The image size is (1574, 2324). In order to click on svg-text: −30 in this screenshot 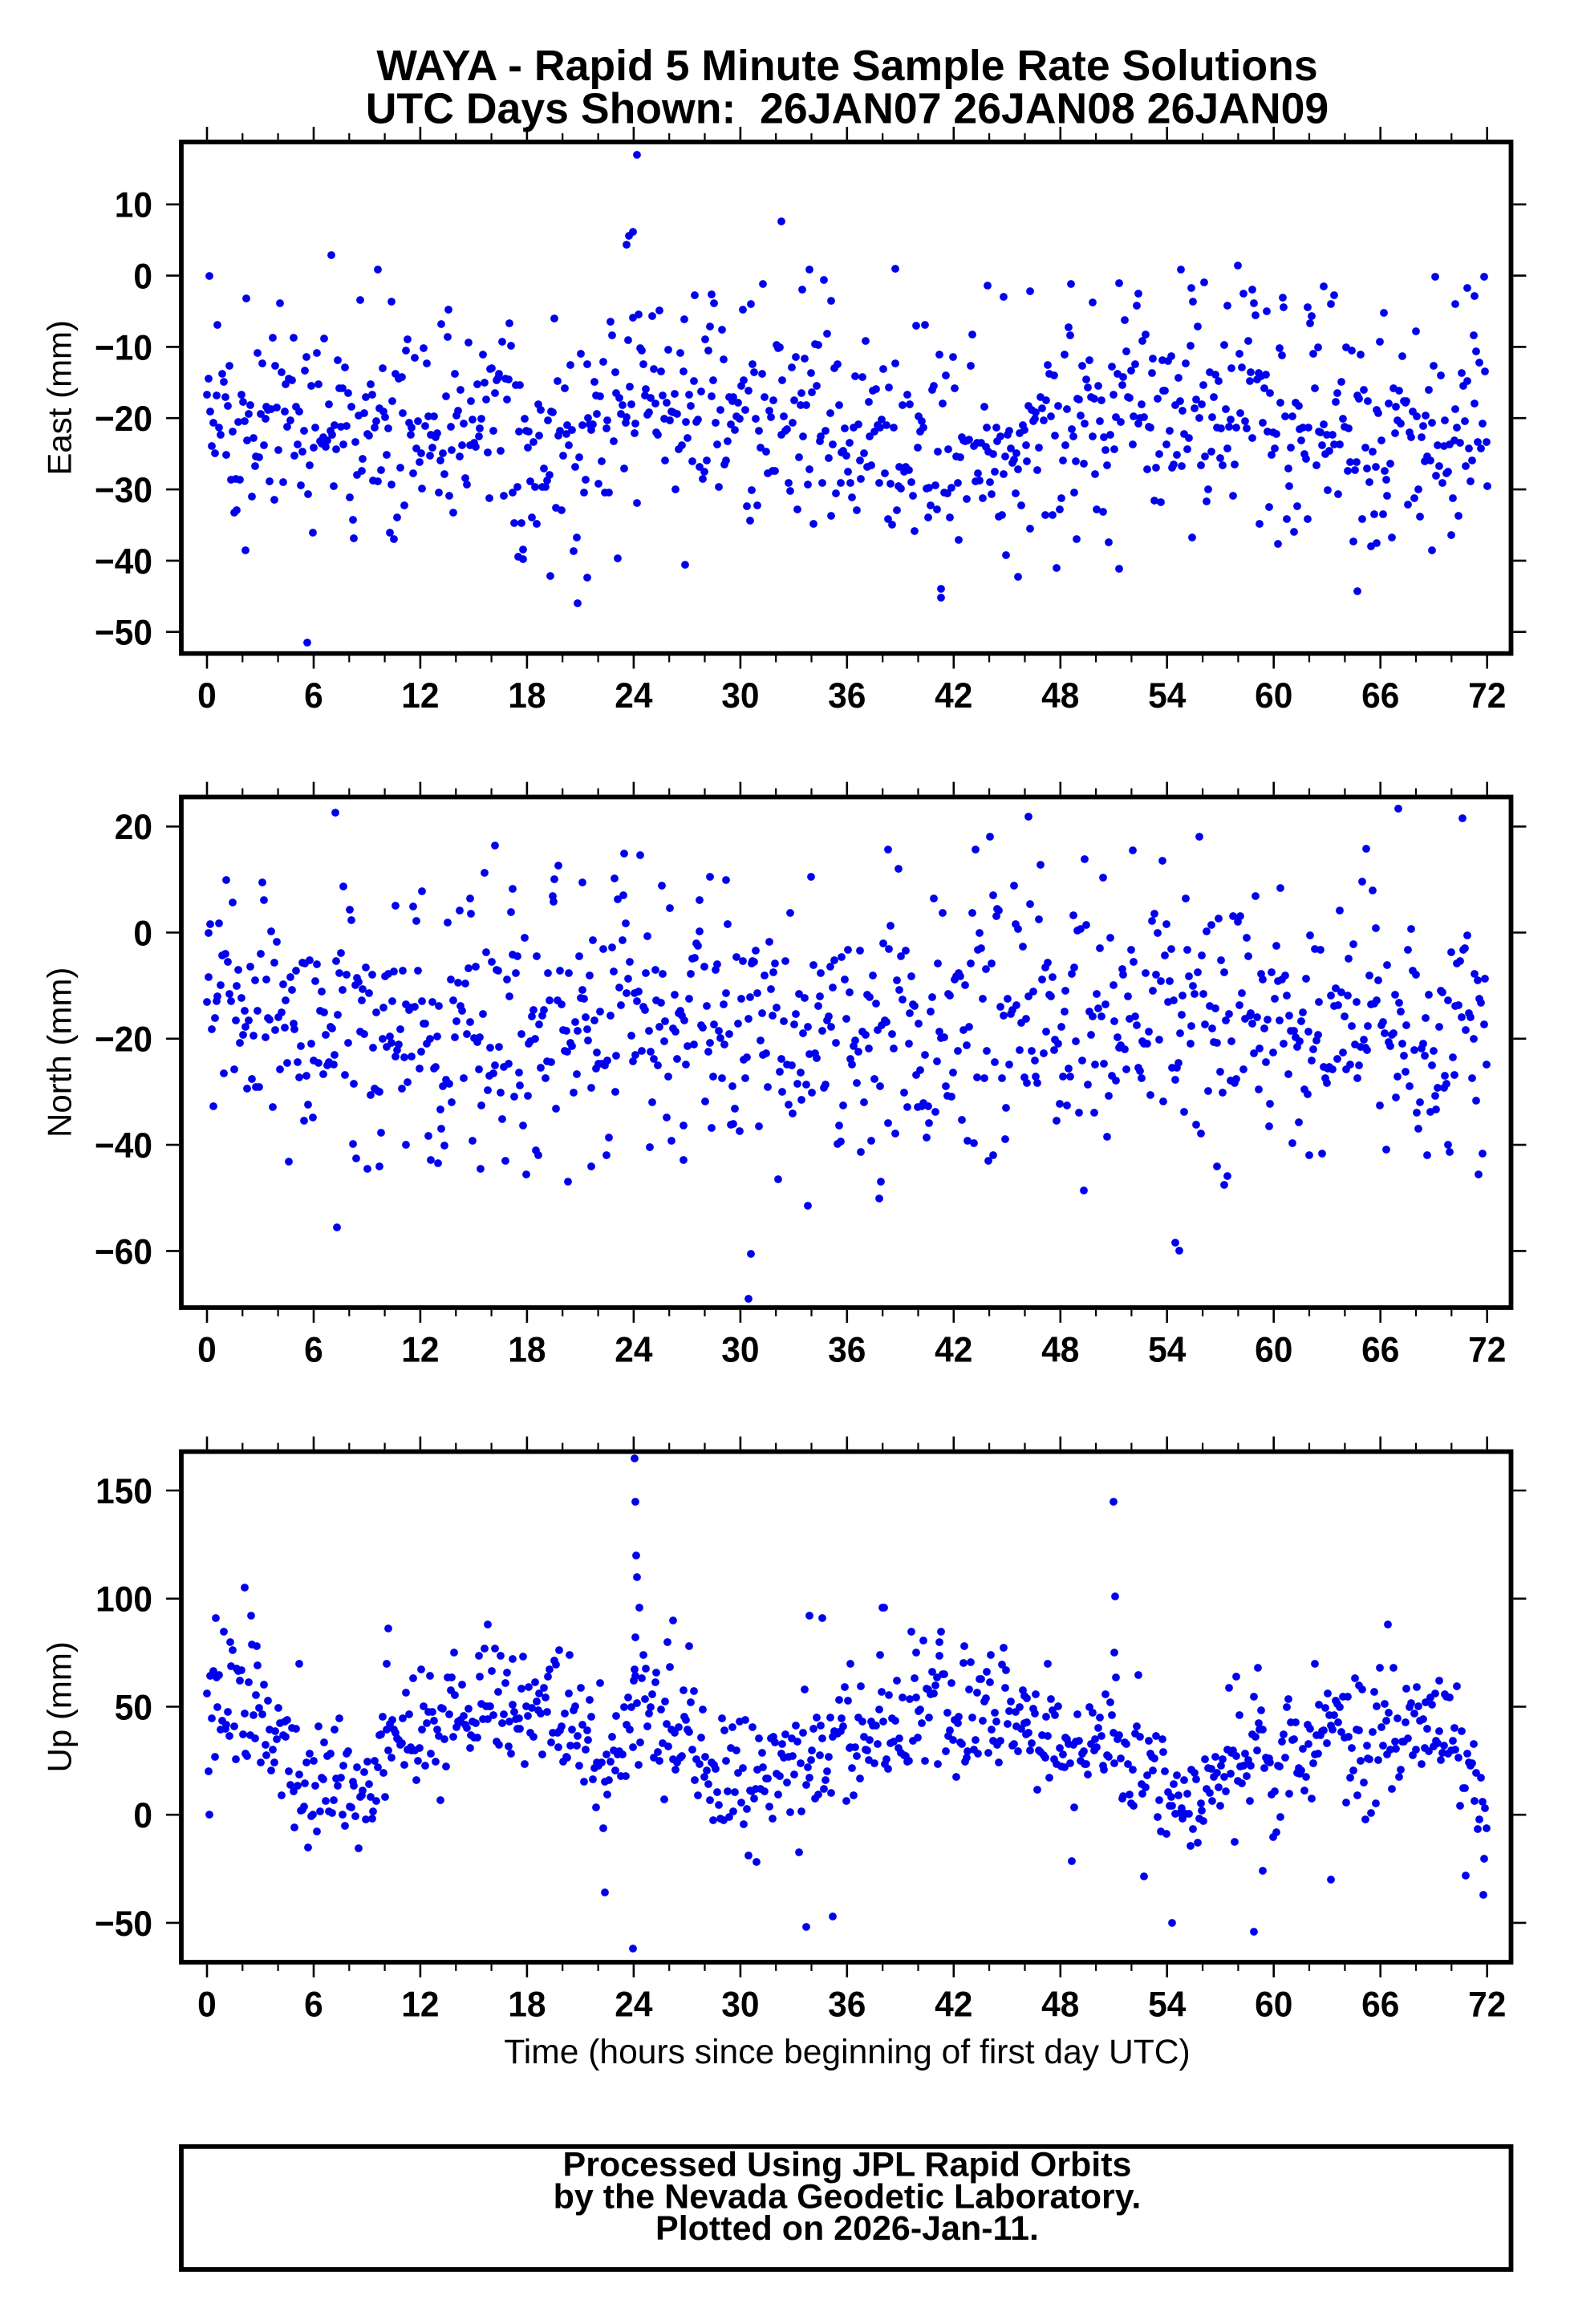, I will do `click(123, 490)`.